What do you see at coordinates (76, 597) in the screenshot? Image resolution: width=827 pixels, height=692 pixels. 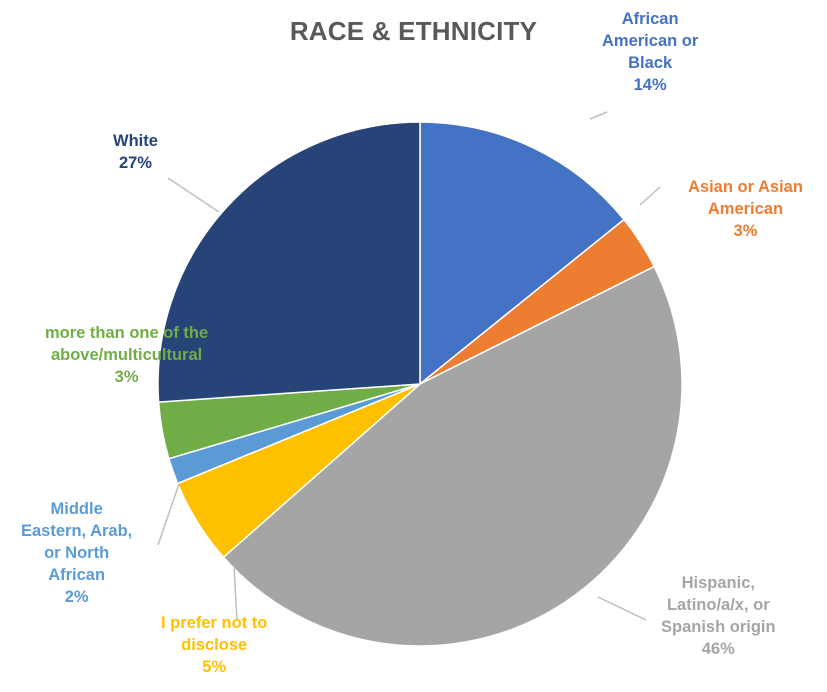 I see `slice-percent: 2%` at bounding box center [76, 597].